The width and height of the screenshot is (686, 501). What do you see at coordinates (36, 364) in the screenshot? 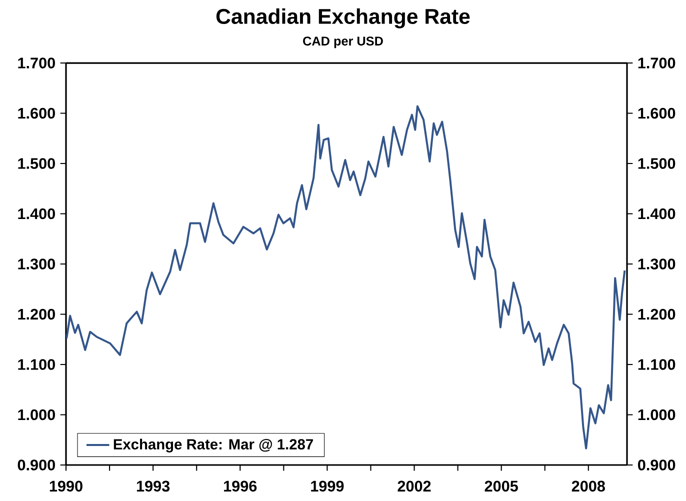
I see `y-tick-label: 1.100` at bounding box center [36, 364].